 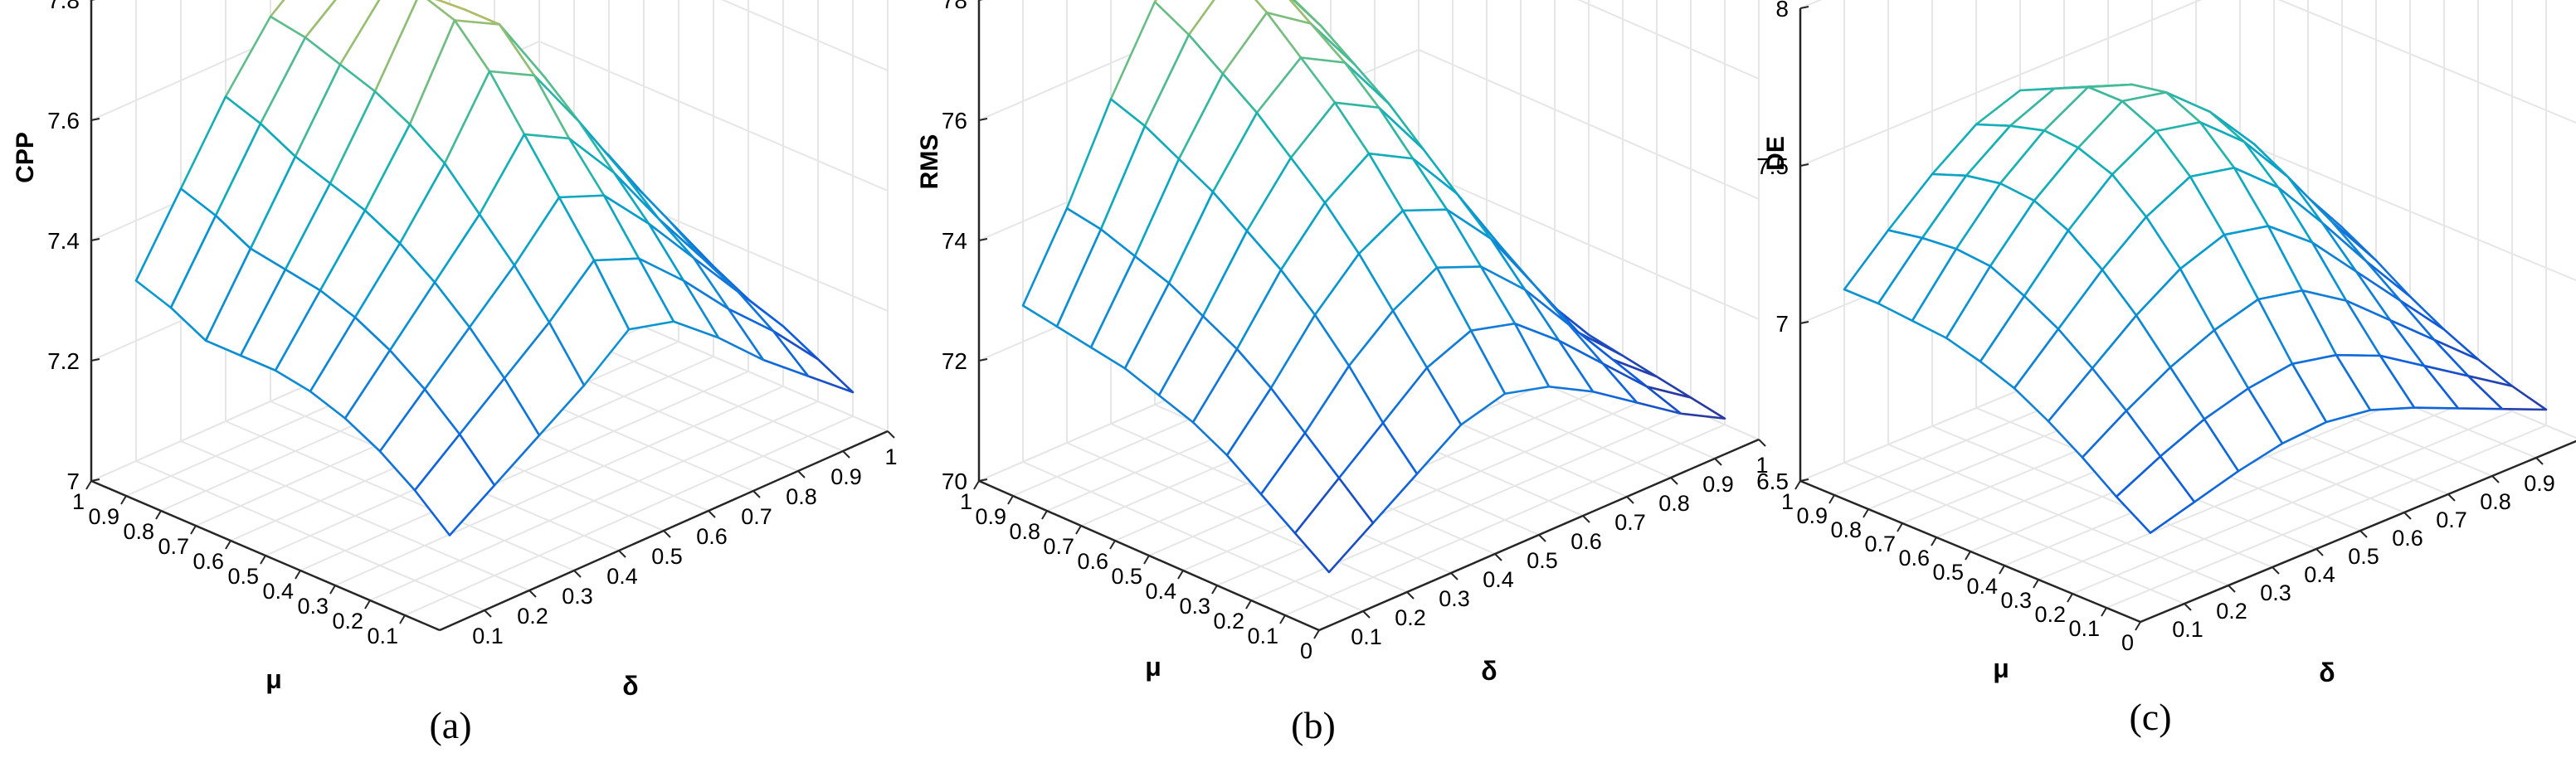 I want to click on z-tick-label: 76, so click(x=954, y=121).